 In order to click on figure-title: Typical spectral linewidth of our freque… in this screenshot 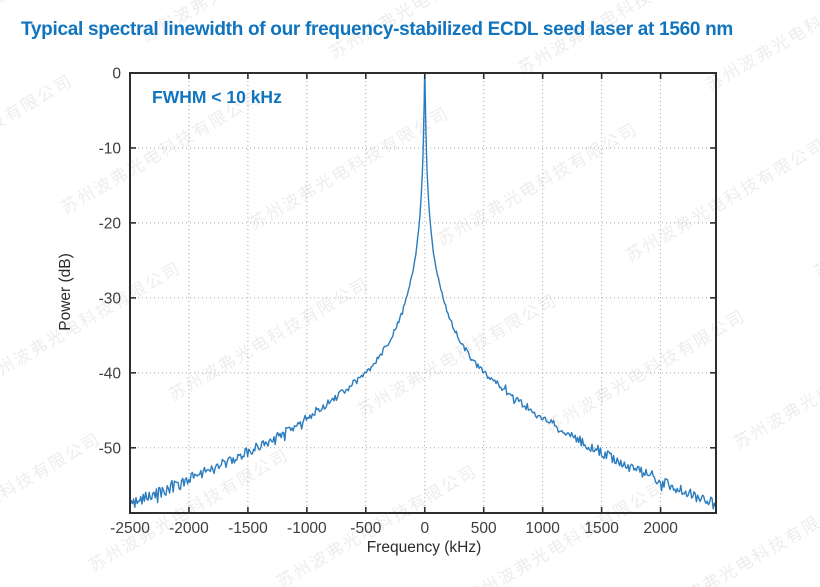, I will do `click(377, 29)`.